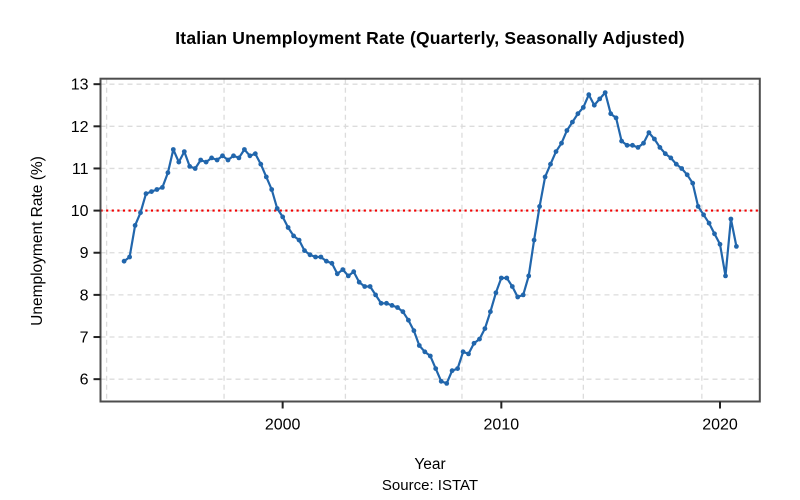  Describe the element at coordinates (502, 425) in the screenshot. I see `x-axis-tick-label: 2010` at that location.